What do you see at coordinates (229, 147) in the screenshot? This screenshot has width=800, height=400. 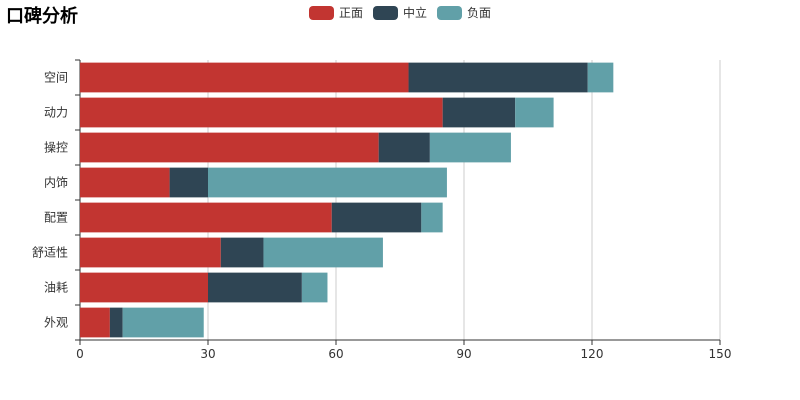 I see `bar-操控-正面` at bounding box center [229, 147].